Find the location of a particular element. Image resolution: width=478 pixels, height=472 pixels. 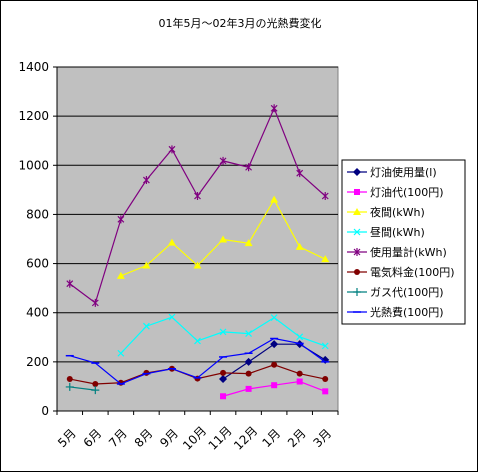

y-tick-label: 1200 is located at coordinates (33, 116).